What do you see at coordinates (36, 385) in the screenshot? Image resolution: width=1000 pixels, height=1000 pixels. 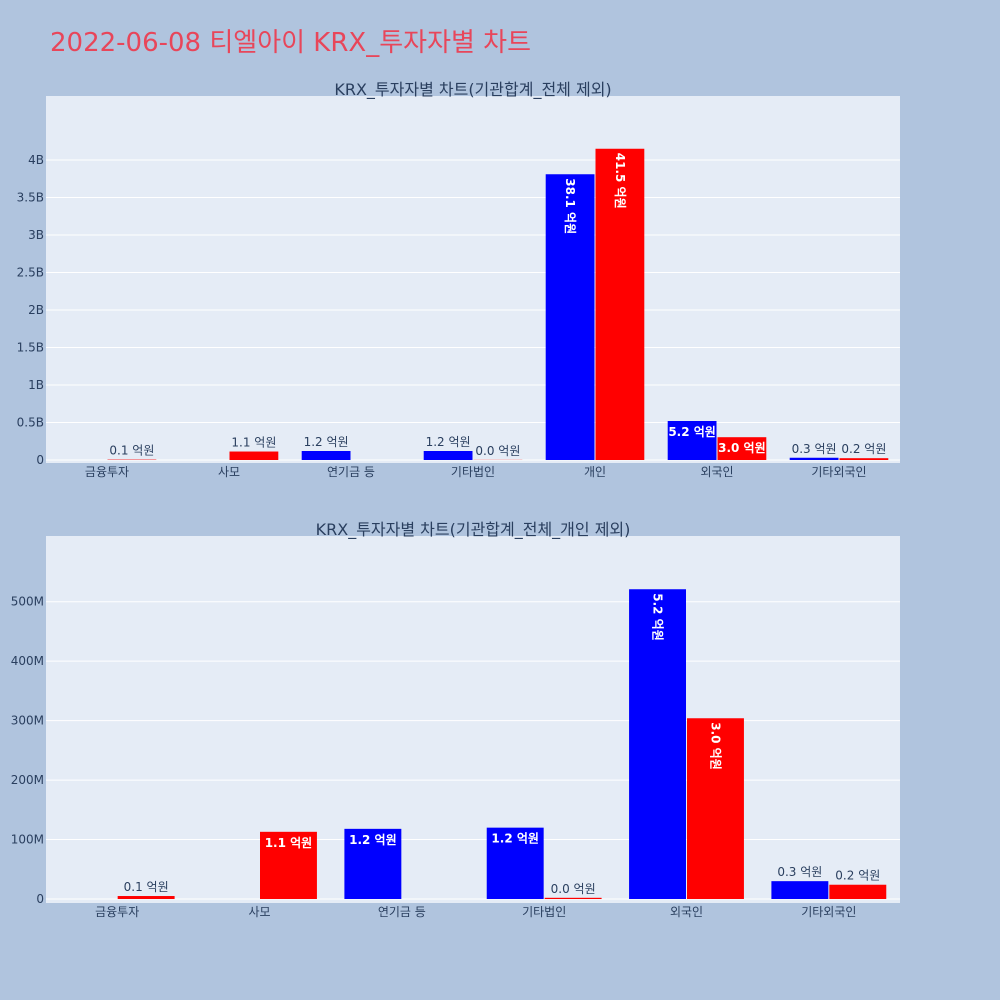 I see `y-tick-label: 1B` at bounding box center [36, 385].